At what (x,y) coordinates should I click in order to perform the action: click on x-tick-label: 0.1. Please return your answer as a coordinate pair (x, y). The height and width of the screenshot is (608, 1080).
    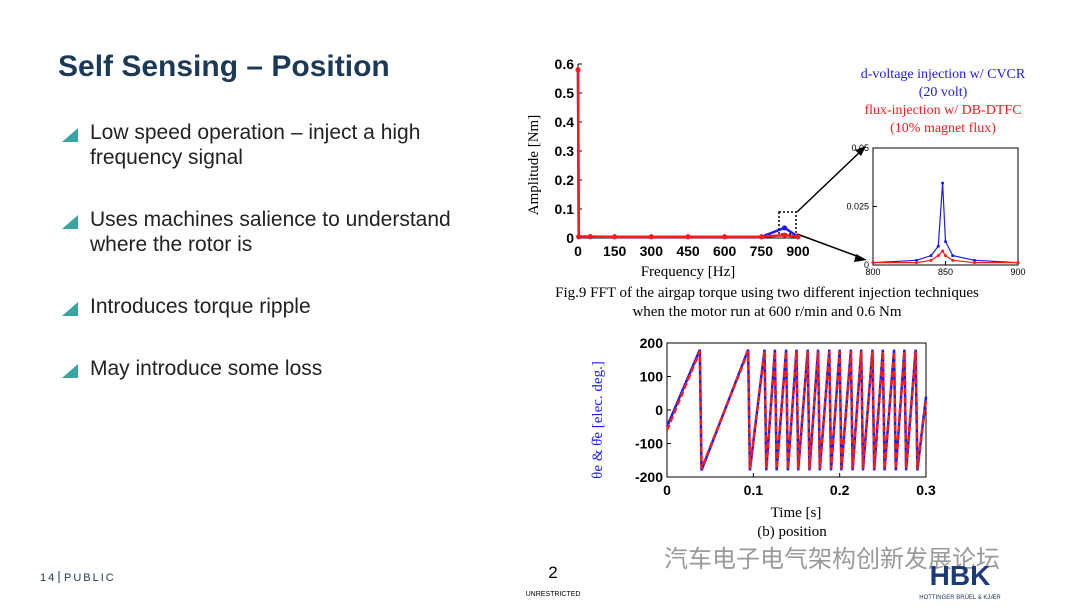
    Looking at the image, I should click on (754, 490).